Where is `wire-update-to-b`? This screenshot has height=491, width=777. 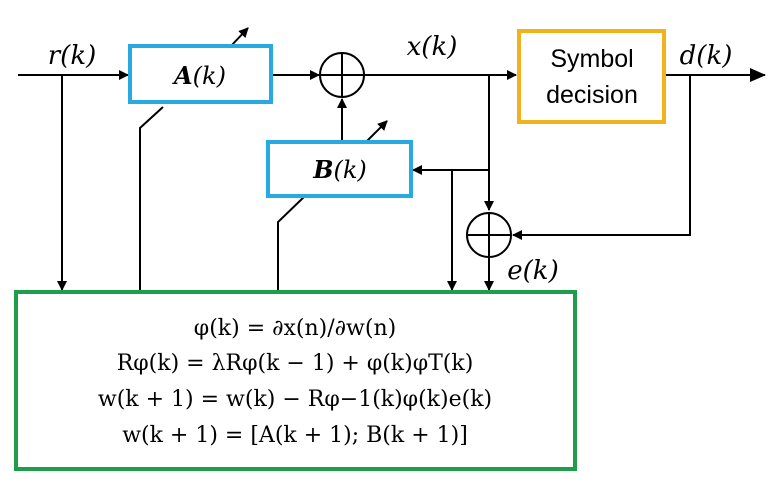 wire-update-to-b is located at coordinates (291, 242).